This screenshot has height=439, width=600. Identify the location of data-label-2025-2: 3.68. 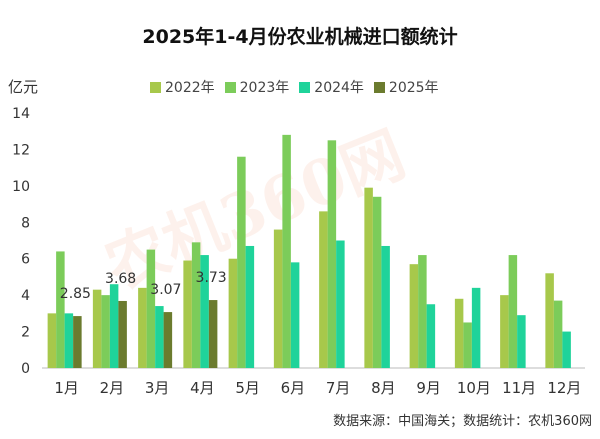
(120, 279).